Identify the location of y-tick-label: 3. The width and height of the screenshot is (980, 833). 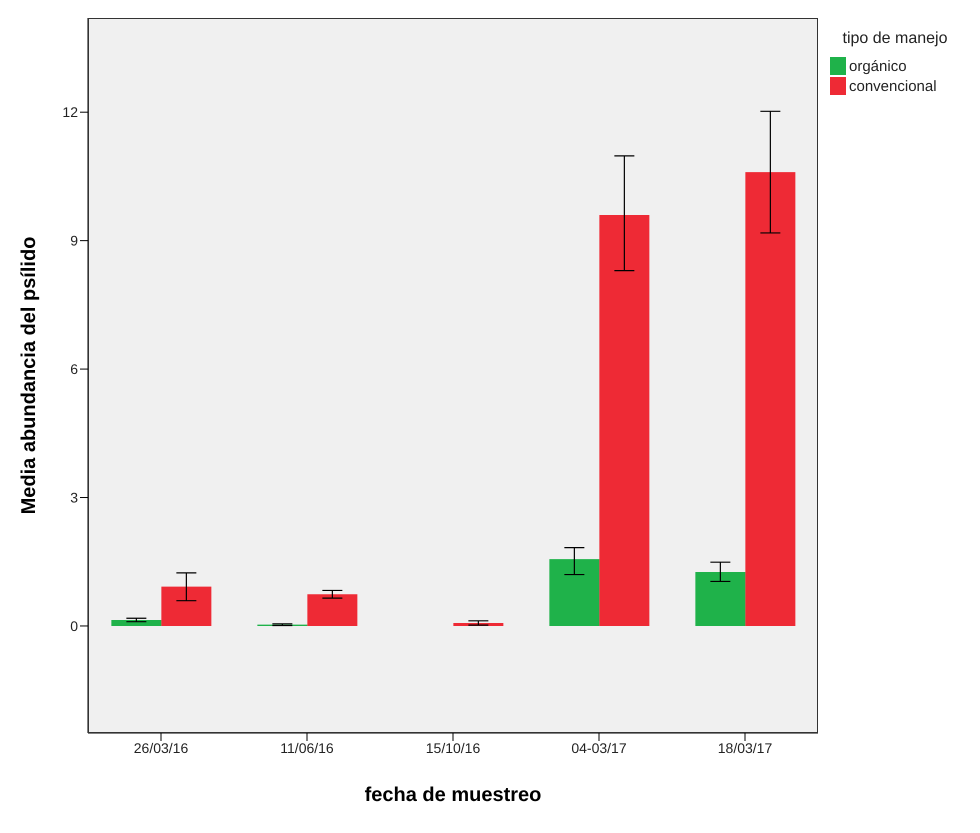
(74, 497).